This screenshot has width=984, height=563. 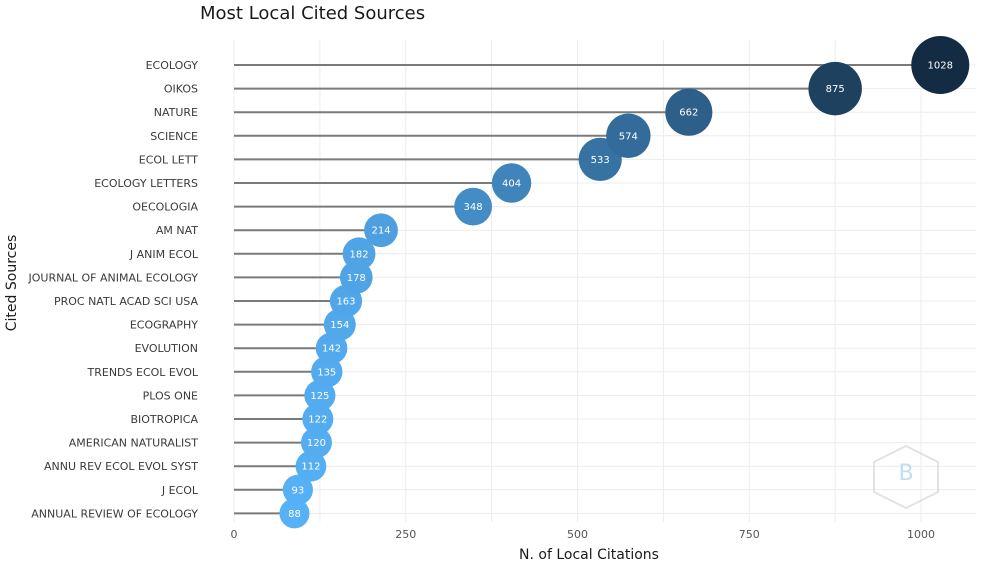 What do you see at coordinates (600, 160) in the screenshot?
I see `data-label: 533` at bounding box center [600, 160].